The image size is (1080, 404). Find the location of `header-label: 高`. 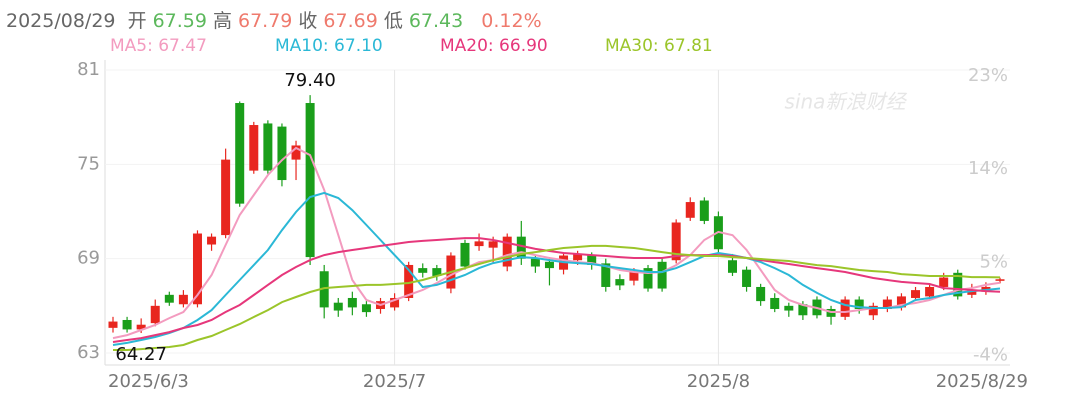

header-label: 高 is located at coordinates (222, 21).